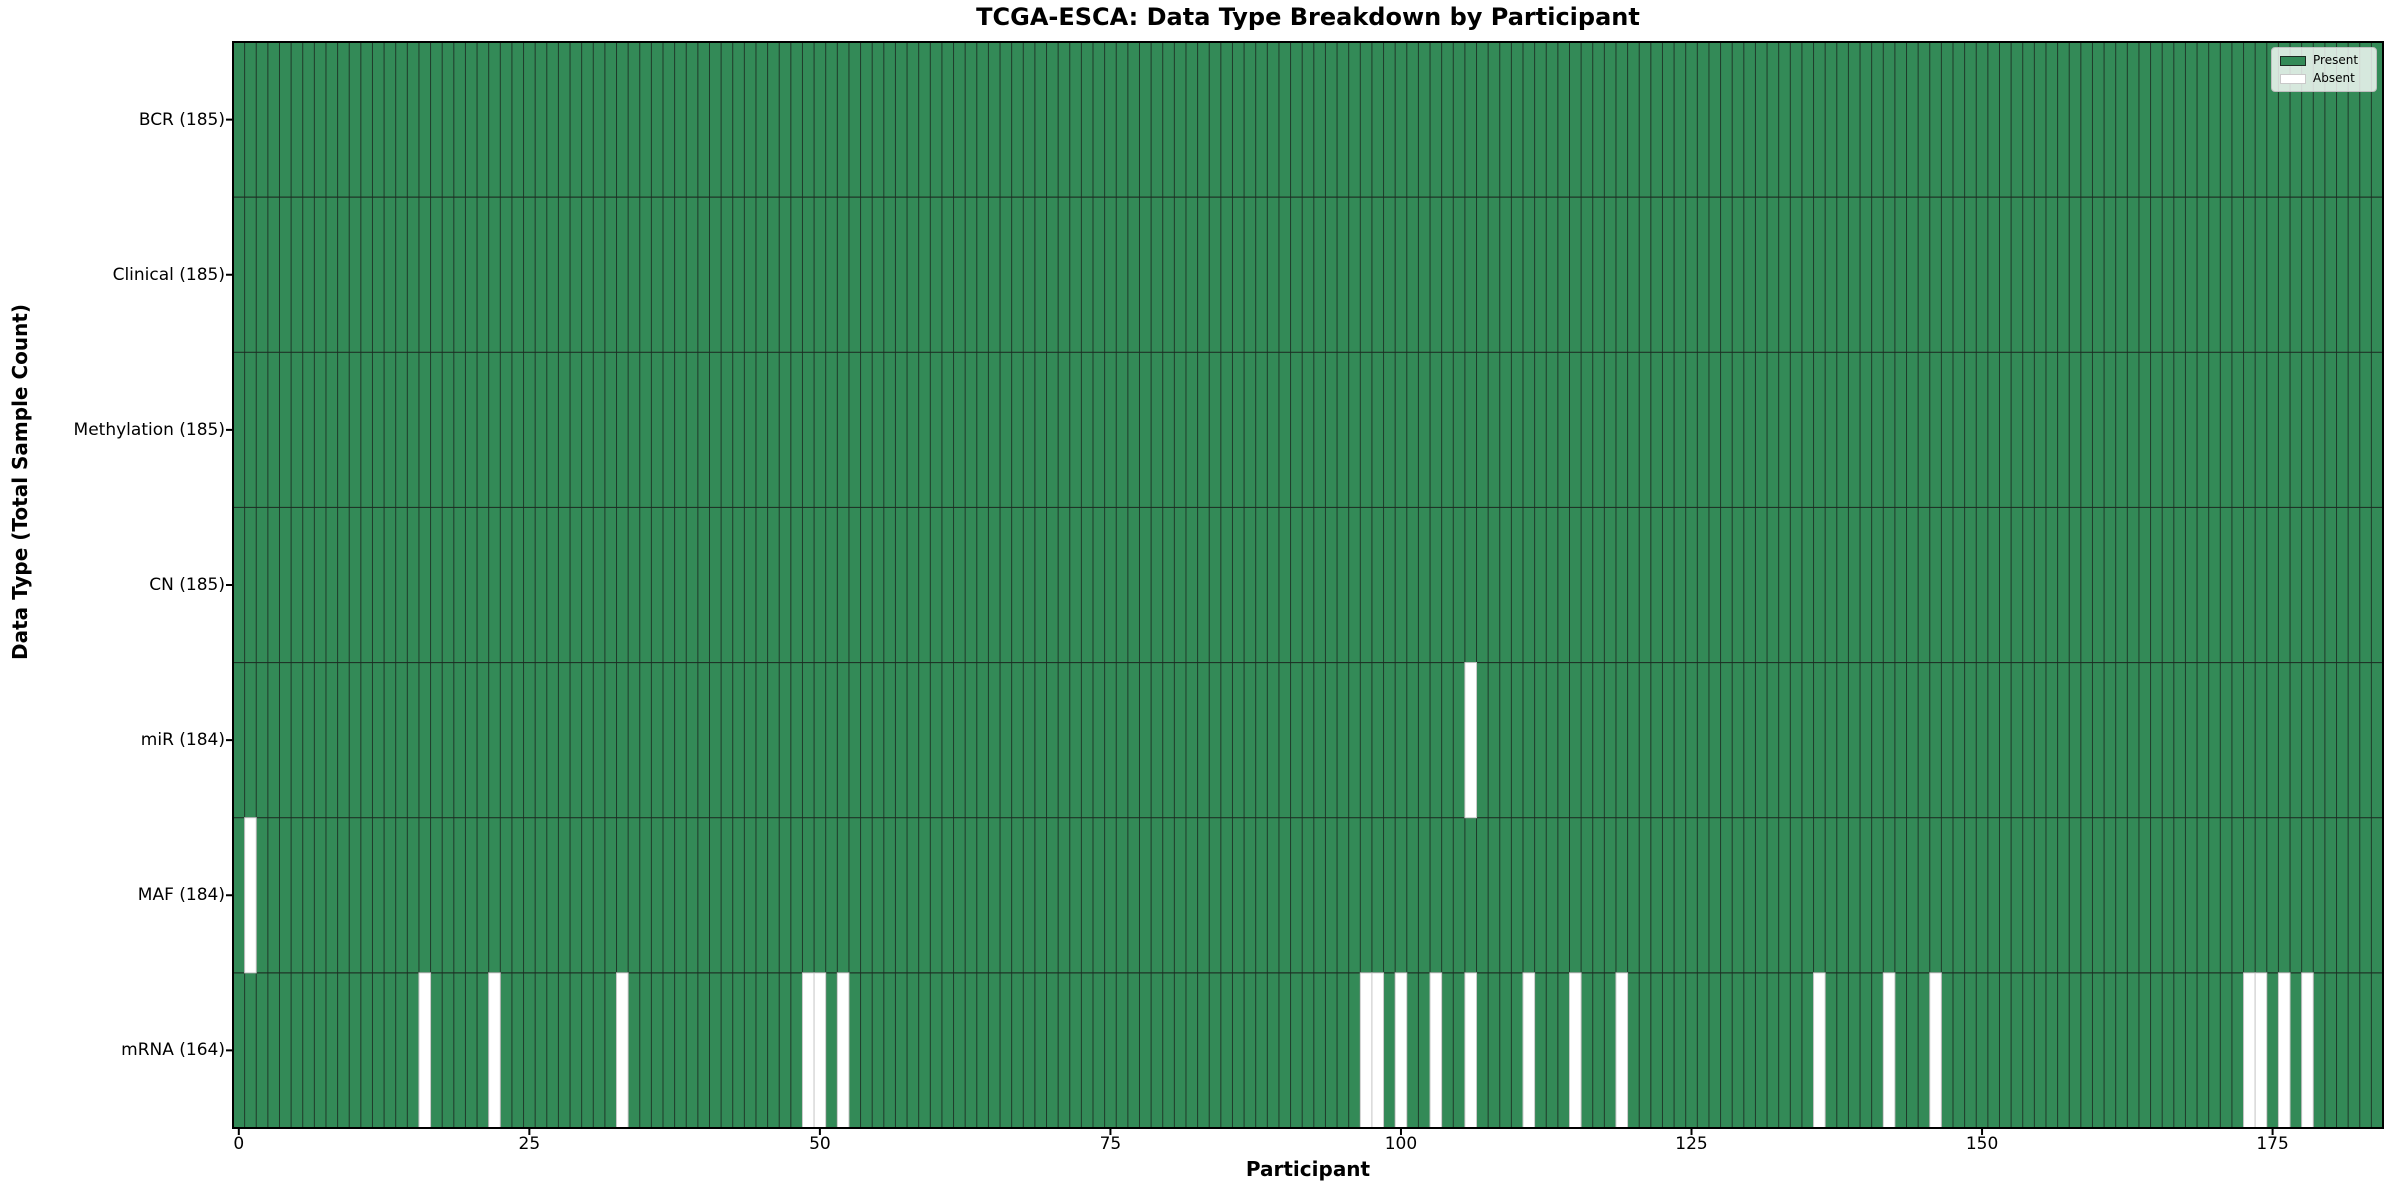  Describe the element at coordinates (239, 1144) in the screenshot. I see `x-tick-label: 0` at that location.